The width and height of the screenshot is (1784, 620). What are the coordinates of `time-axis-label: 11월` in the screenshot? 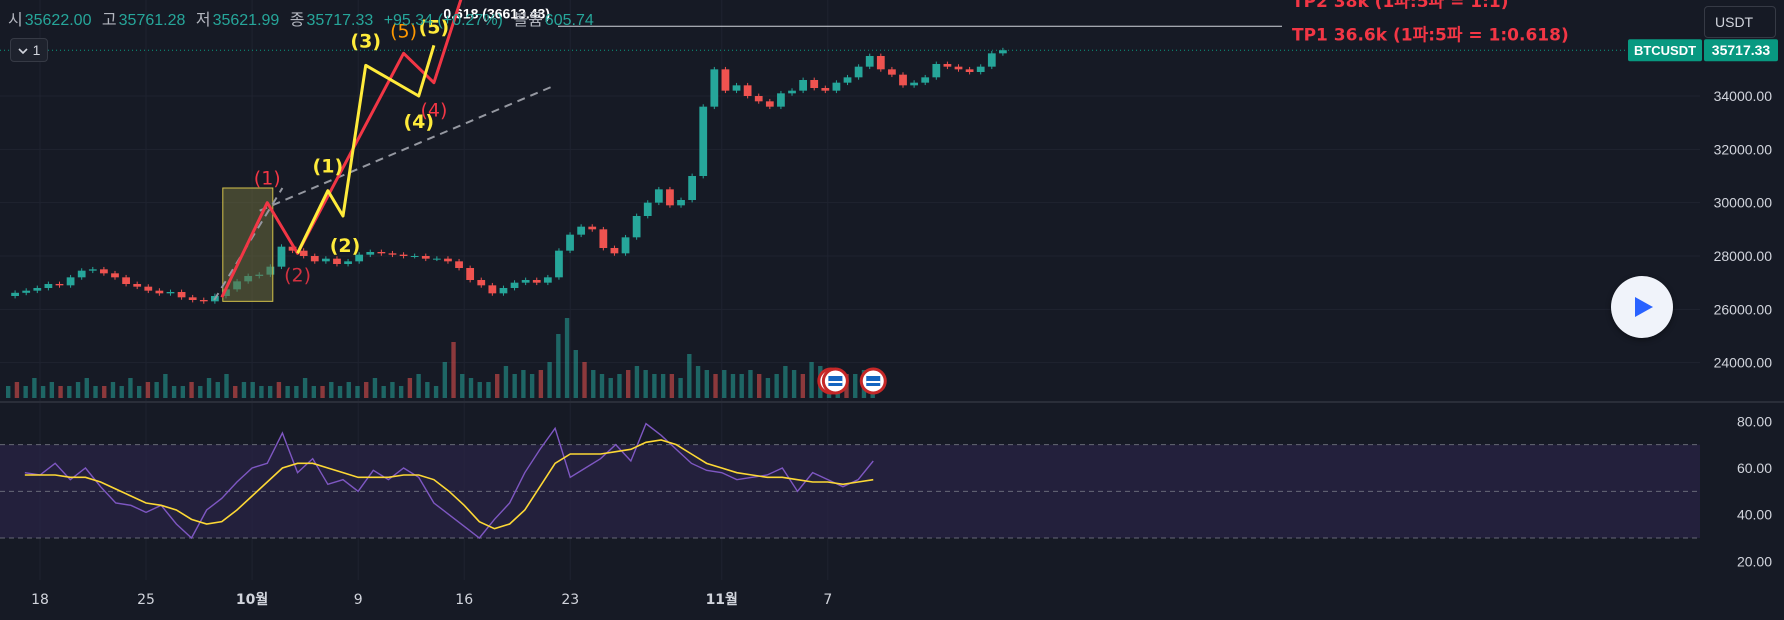 It's located at (722, 599).